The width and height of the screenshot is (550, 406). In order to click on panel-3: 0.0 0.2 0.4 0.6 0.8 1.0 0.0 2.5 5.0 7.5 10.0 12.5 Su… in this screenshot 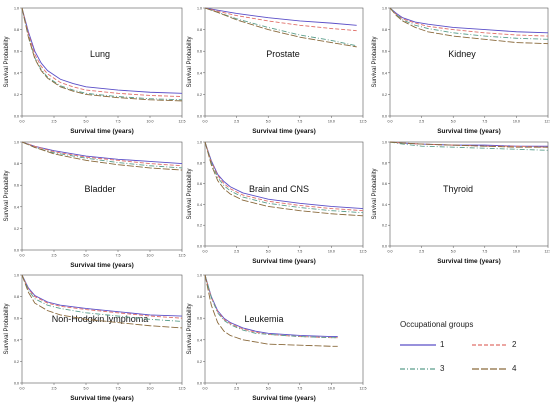, I will do `click(461, 71)`.